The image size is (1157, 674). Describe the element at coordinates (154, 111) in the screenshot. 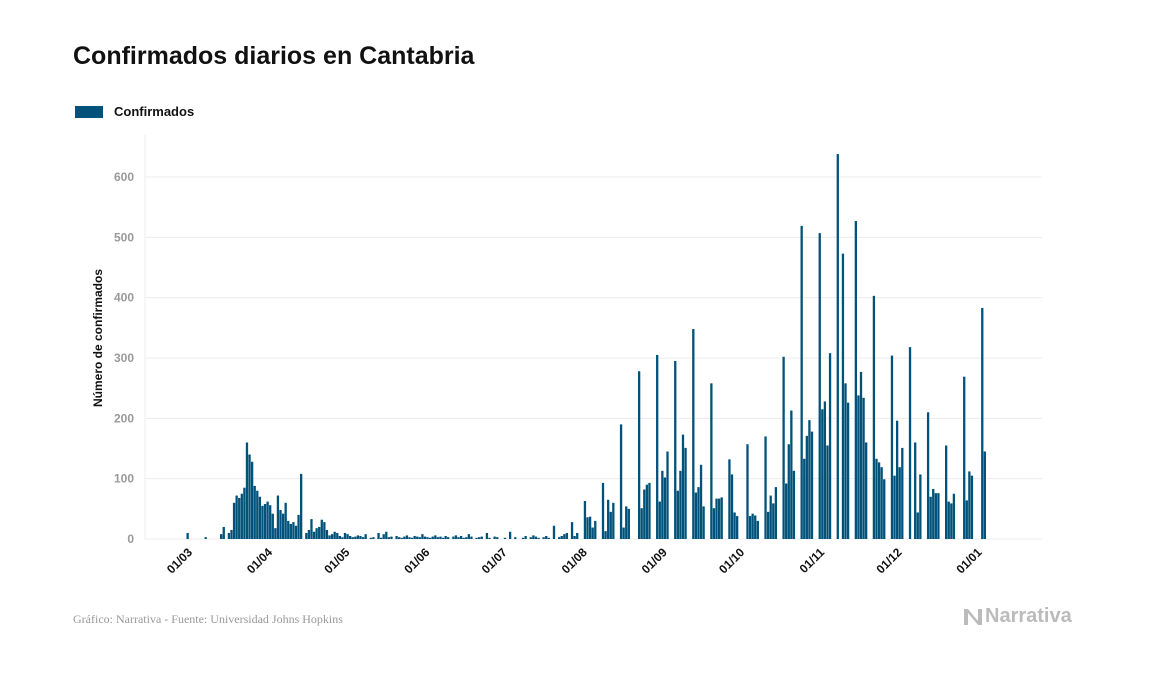

I see `legend-label: Confirmados` at that location.